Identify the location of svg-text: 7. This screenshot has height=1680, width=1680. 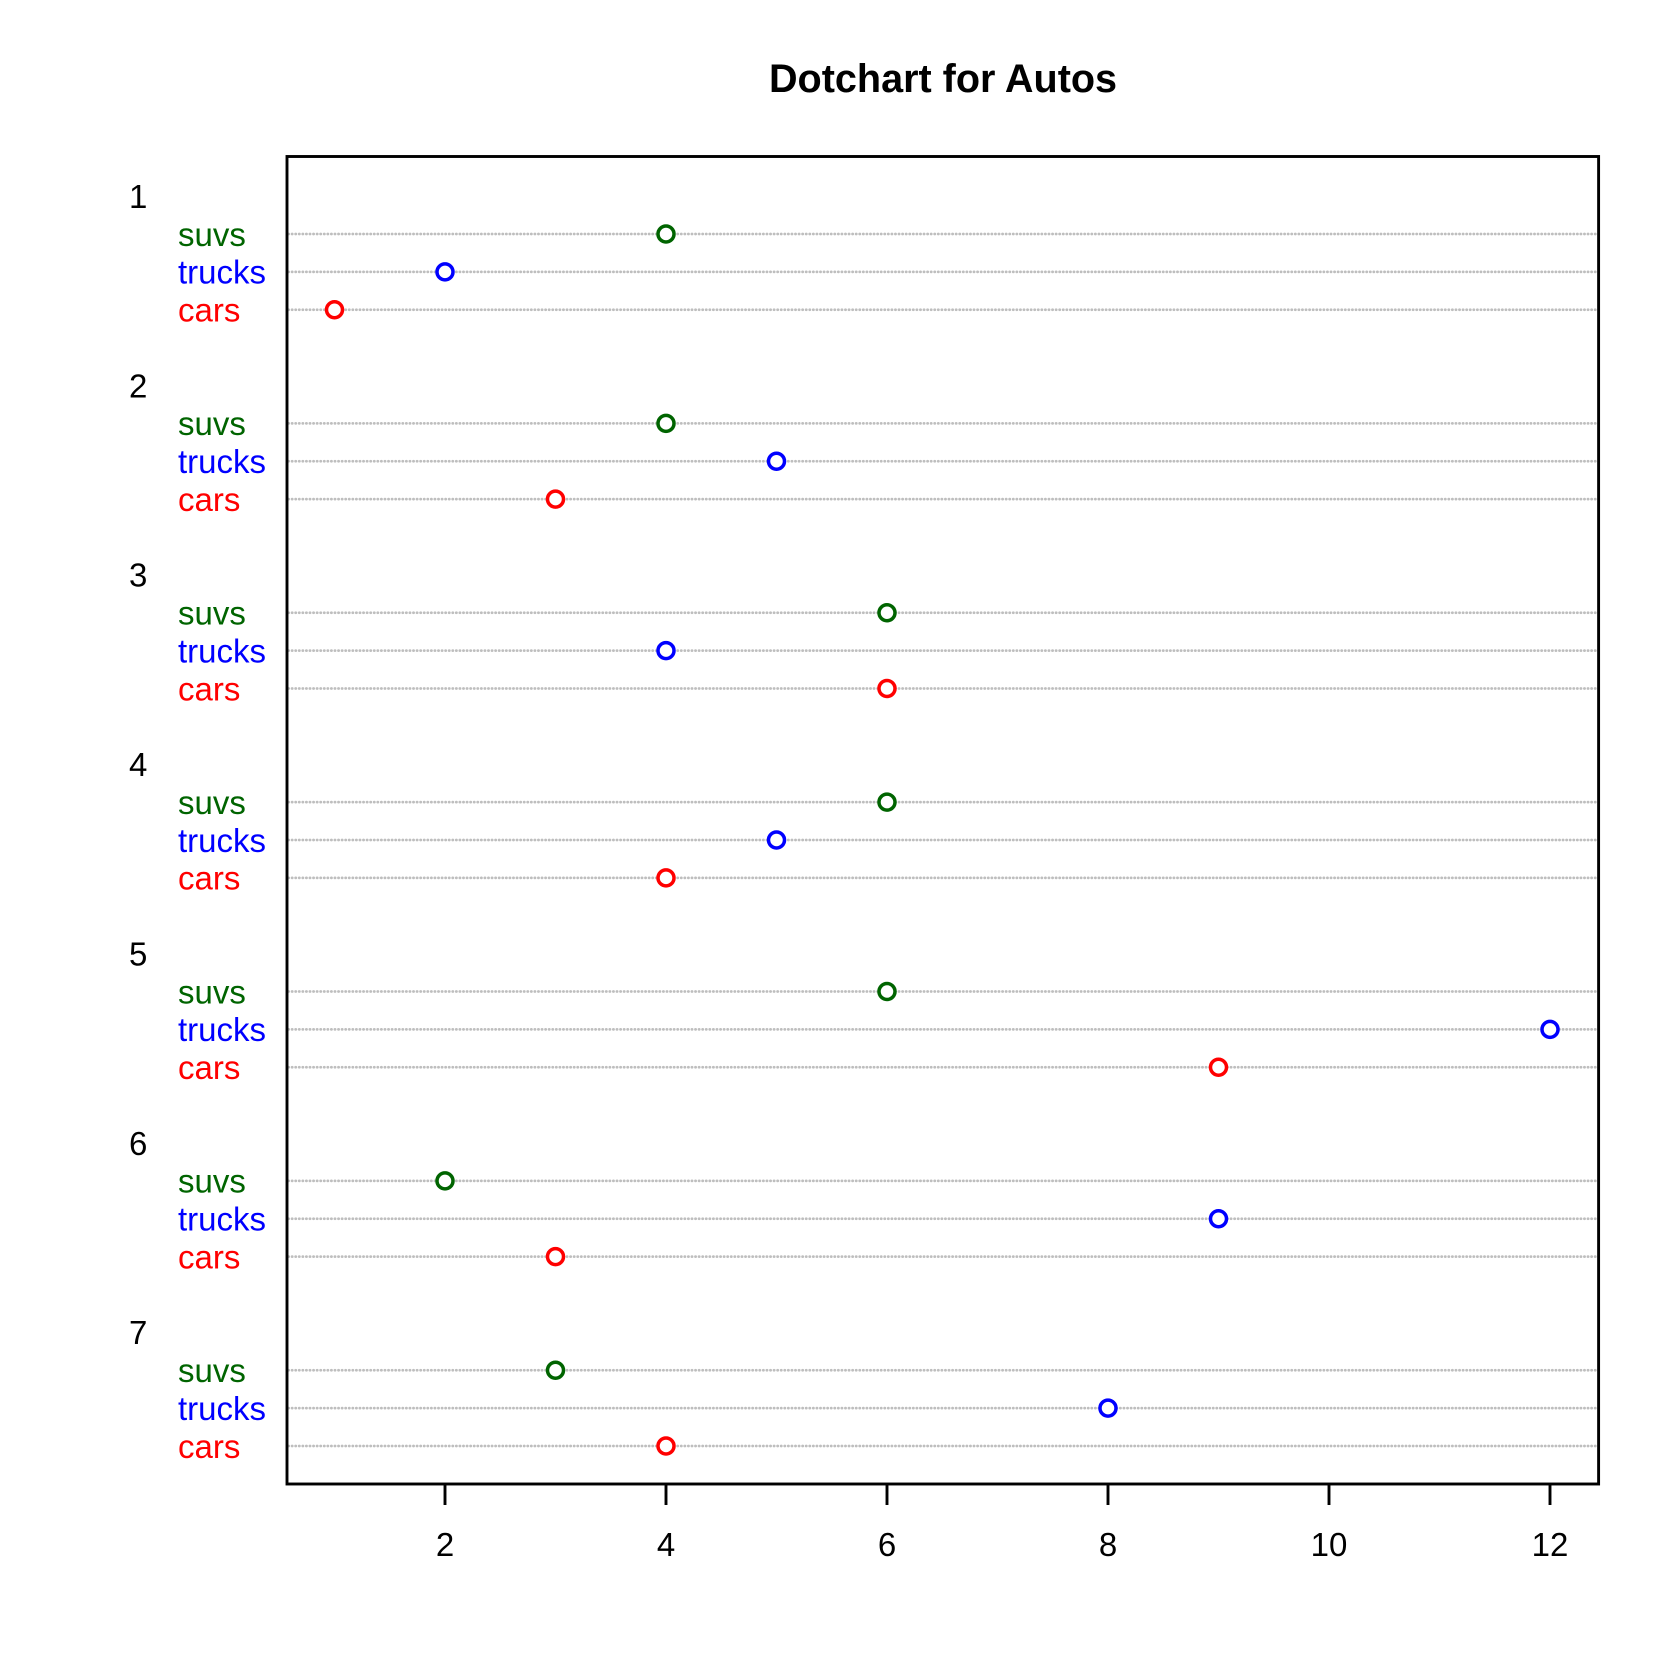
(138, 1332).